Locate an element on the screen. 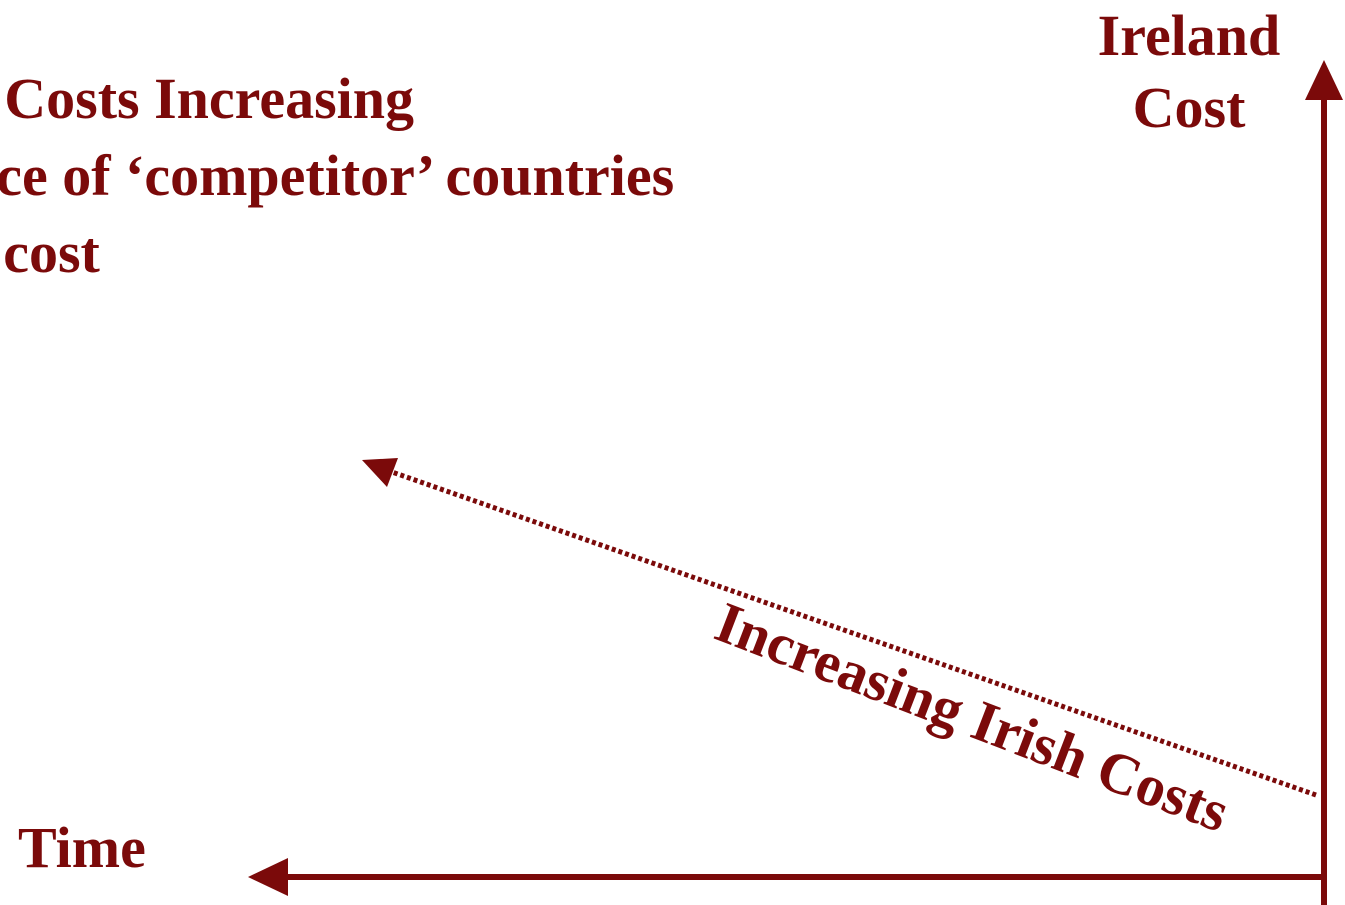  y-axis-title: Ireland Cost is located at coordinates (1189, 72).